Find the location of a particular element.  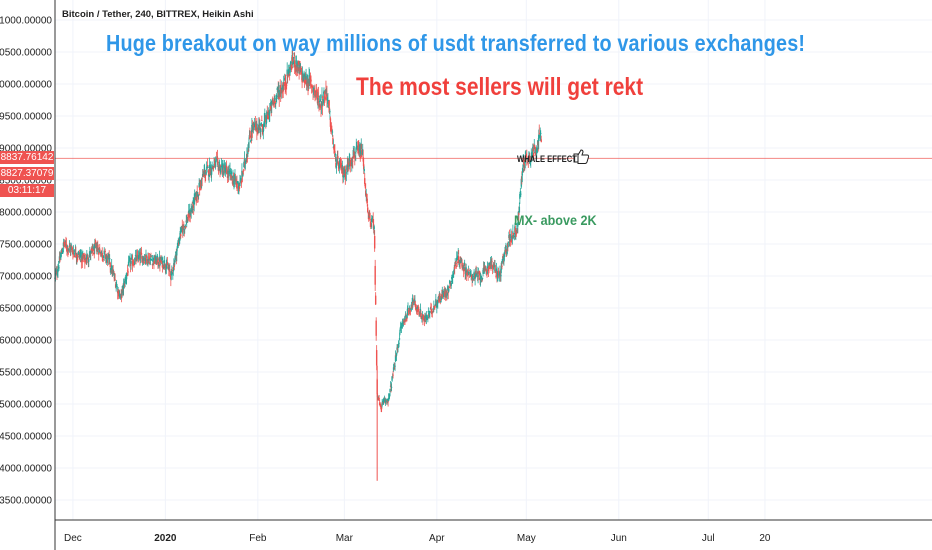

x-tick-label: Feb is located at coordinates (258, 538).